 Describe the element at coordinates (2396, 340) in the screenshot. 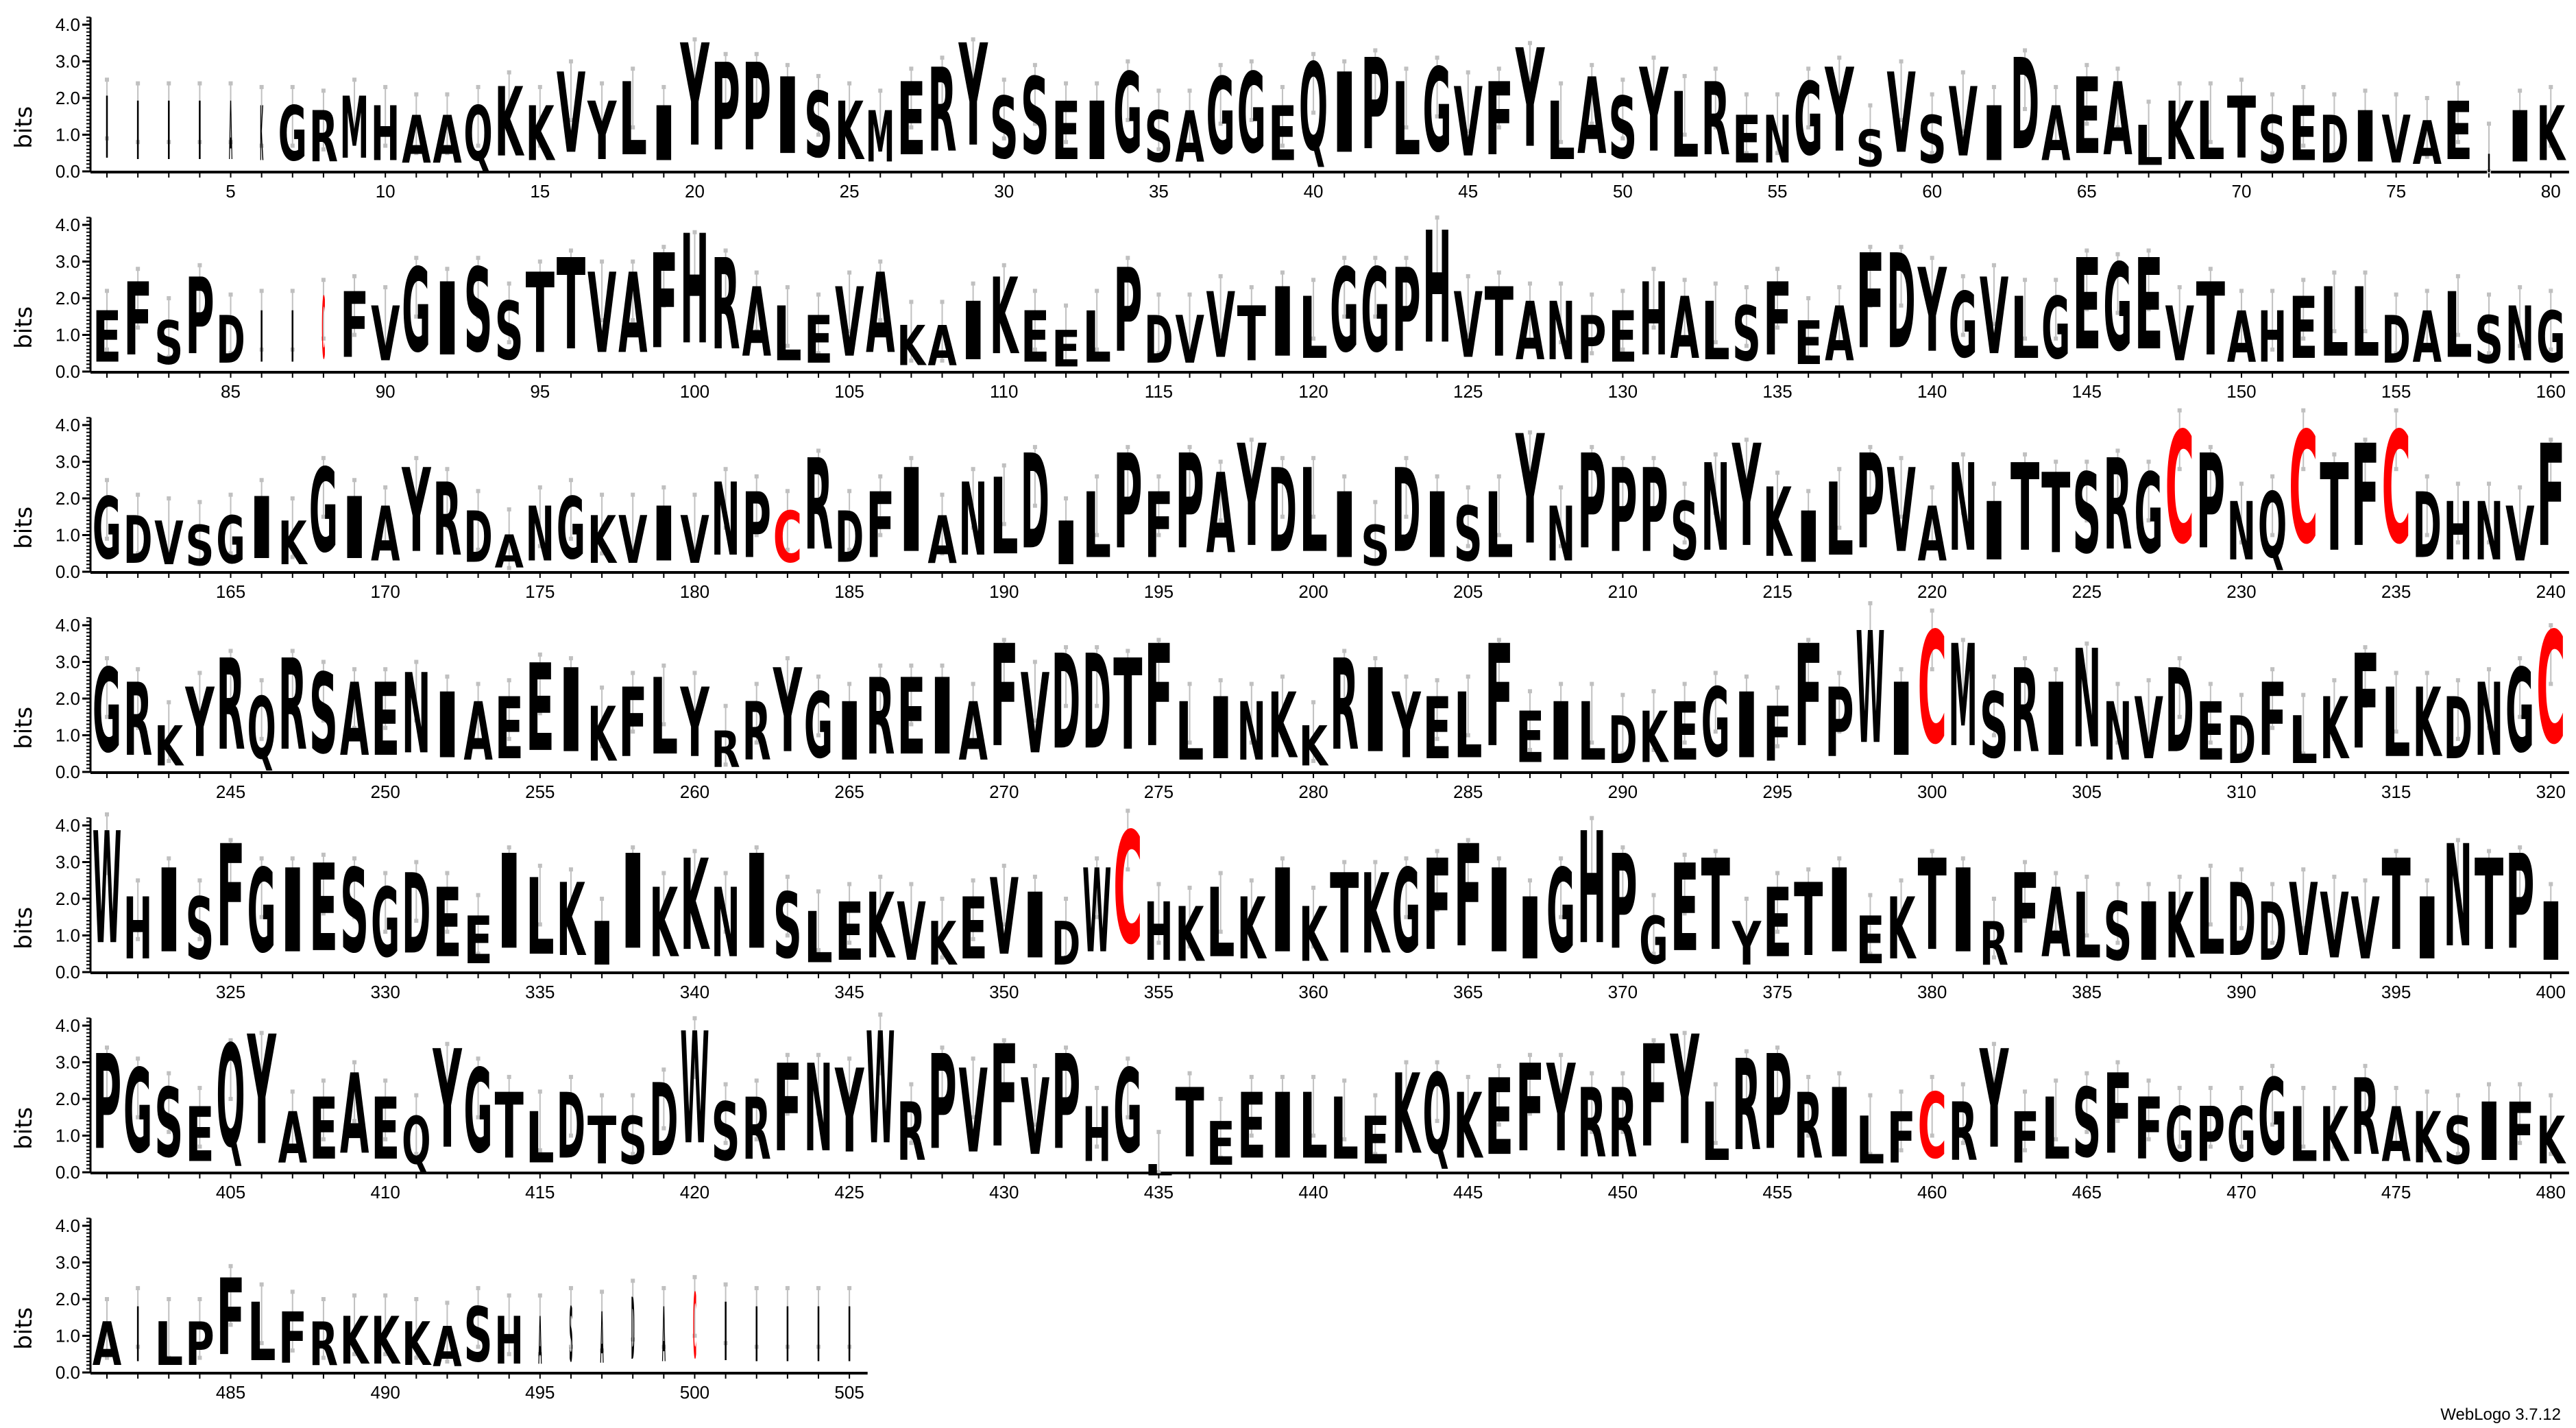

I see `logo-letter-155: D` at that location.